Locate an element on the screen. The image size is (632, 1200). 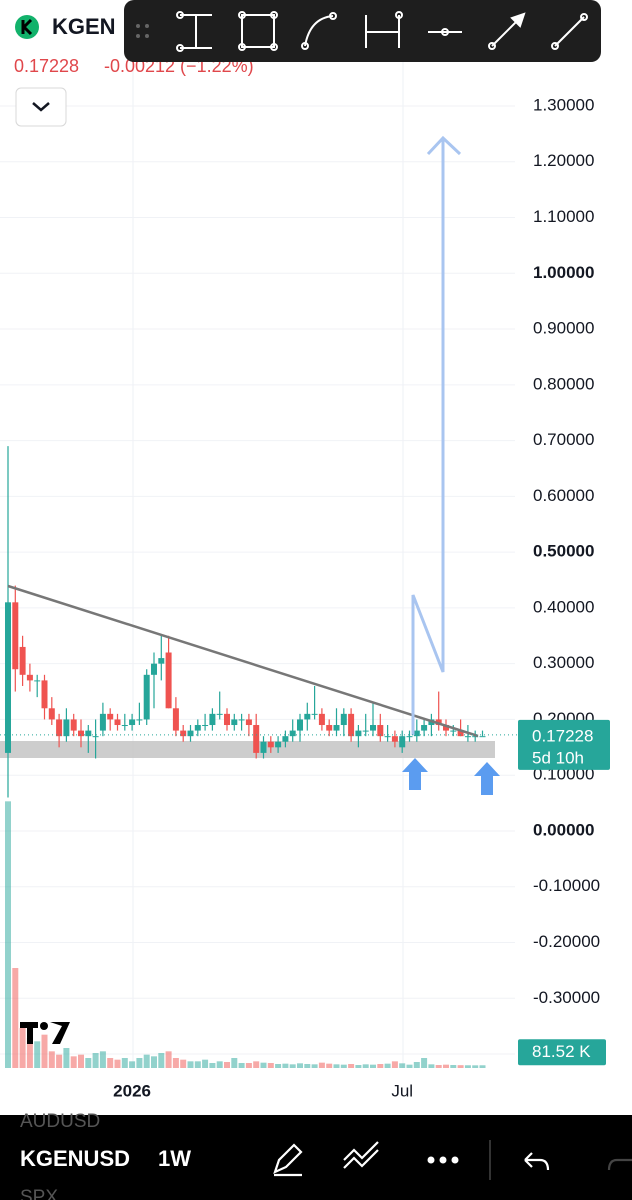
trend-line is located at coordinates (243, 661).